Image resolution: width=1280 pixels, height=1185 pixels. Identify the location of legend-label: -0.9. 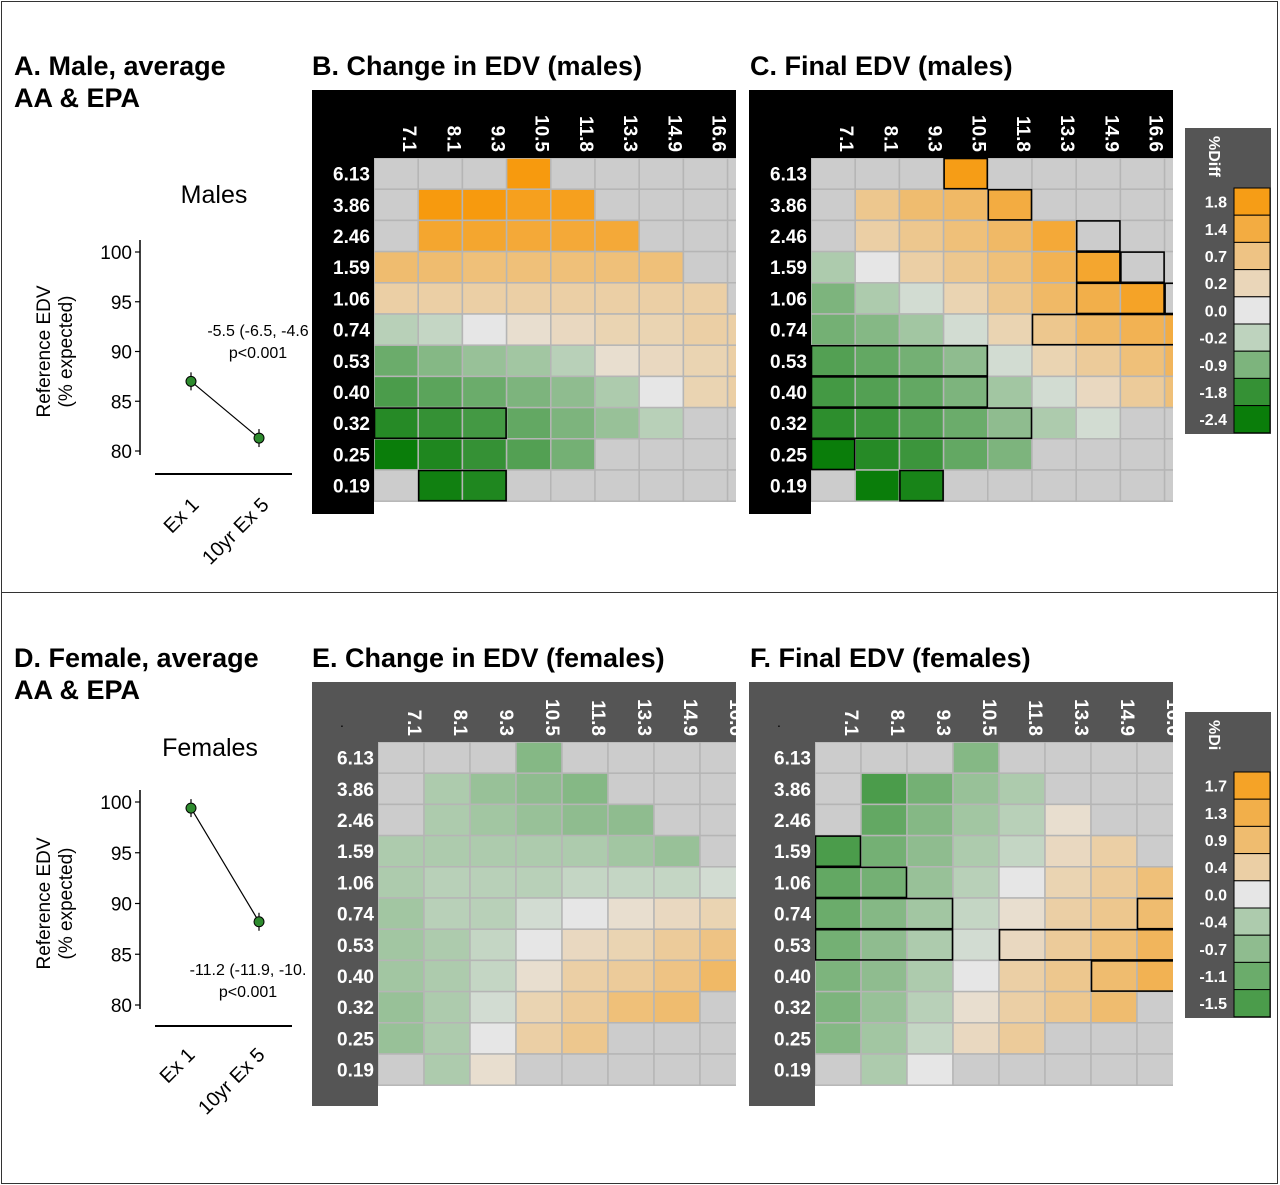
(1213, 366).